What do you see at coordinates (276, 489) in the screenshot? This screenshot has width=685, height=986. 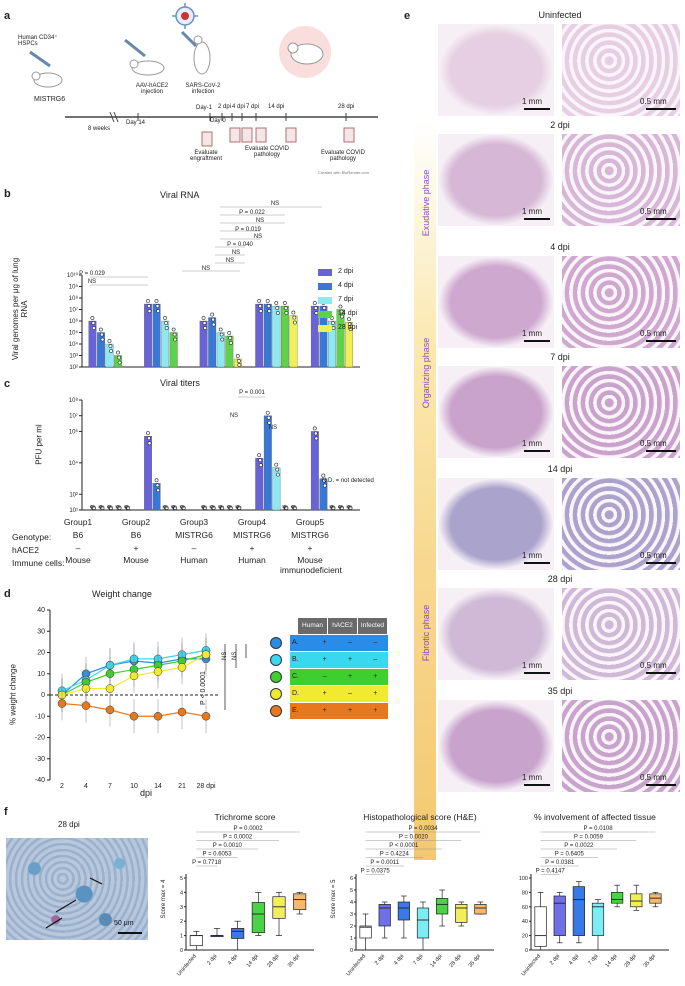 I see `bar-Group4-7-dpi` at bounding box center [276, 489].